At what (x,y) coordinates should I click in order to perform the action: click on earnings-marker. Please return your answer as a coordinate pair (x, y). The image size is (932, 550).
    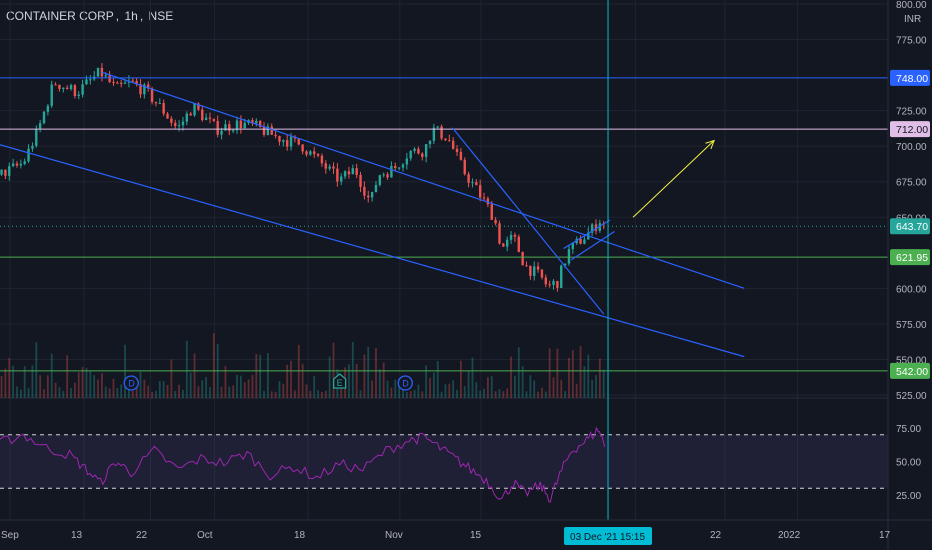
    Looking at the image, I should click on (340, 381).